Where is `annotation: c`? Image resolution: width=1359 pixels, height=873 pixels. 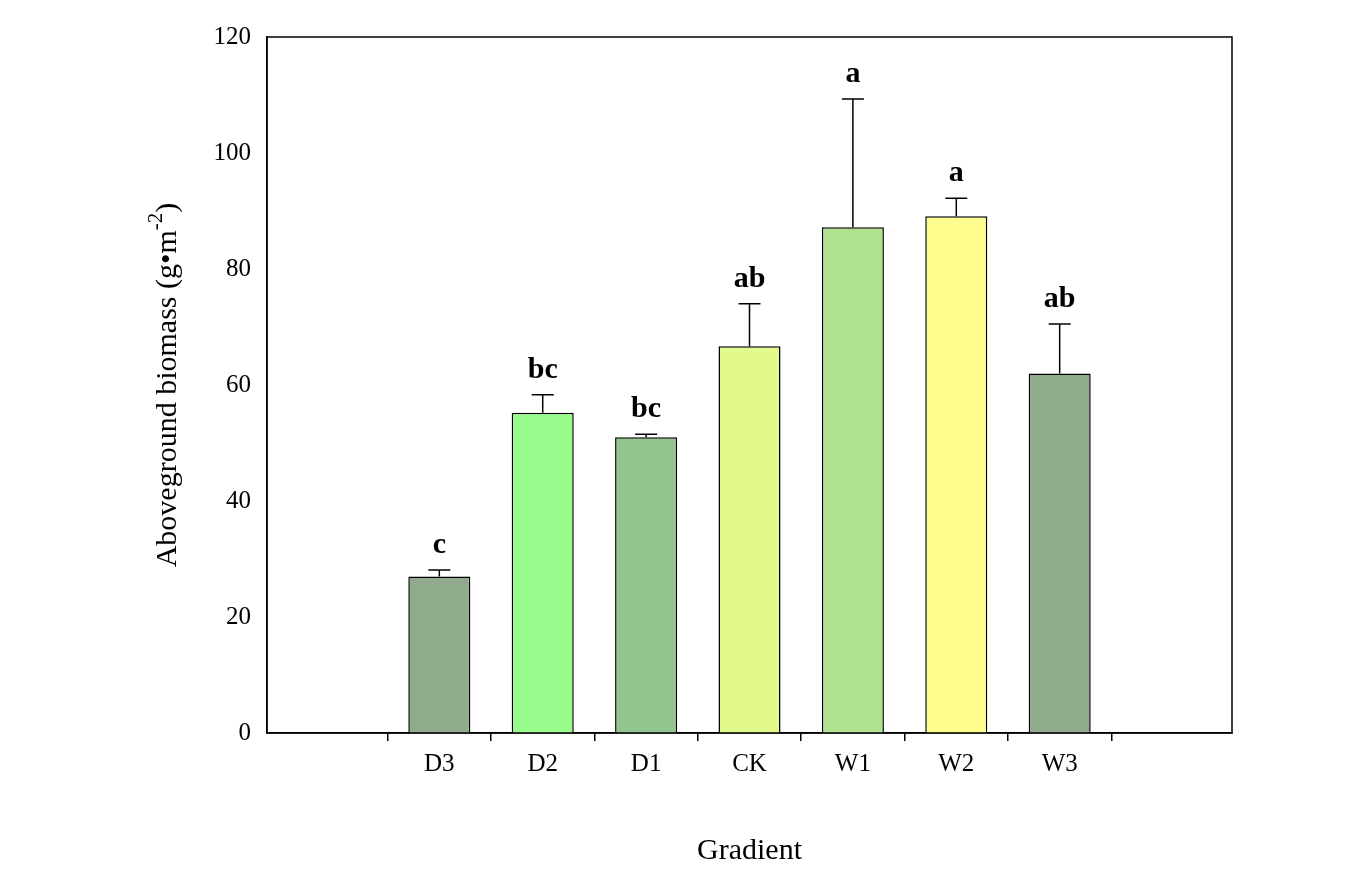
annotation: c is located at coordinates (439, 542).